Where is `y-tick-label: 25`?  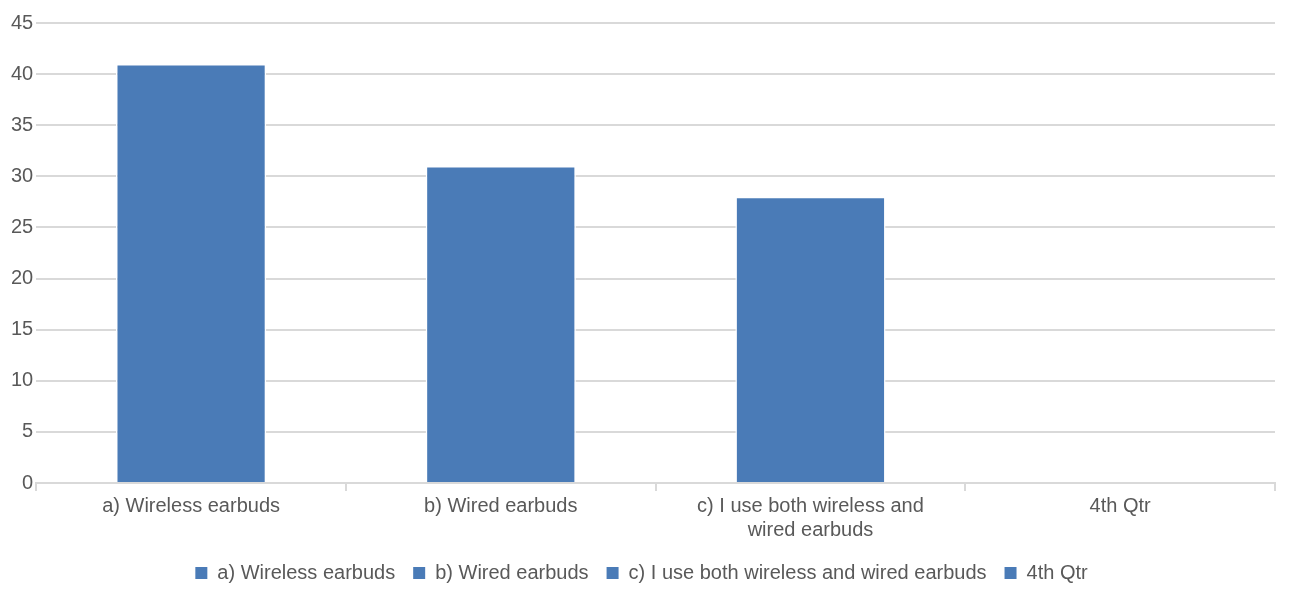 y-tick-label: 25 is located at coordinates (22, 225).